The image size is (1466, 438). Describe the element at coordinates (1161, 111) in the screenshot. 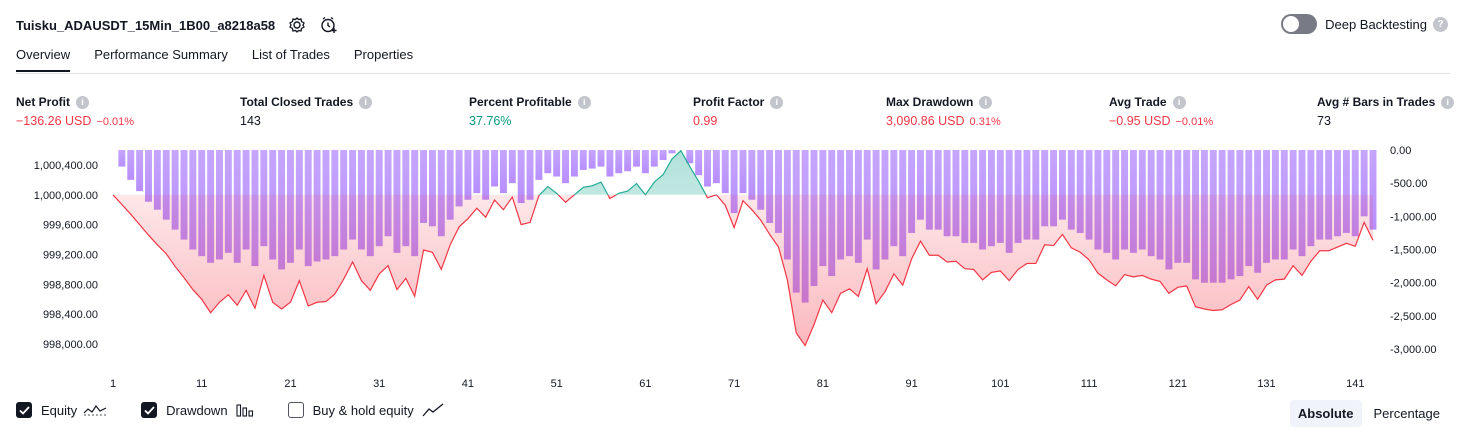

I see `stat-avg-trade: Avg Trade i −0.95 USD −0.01%` at that location.